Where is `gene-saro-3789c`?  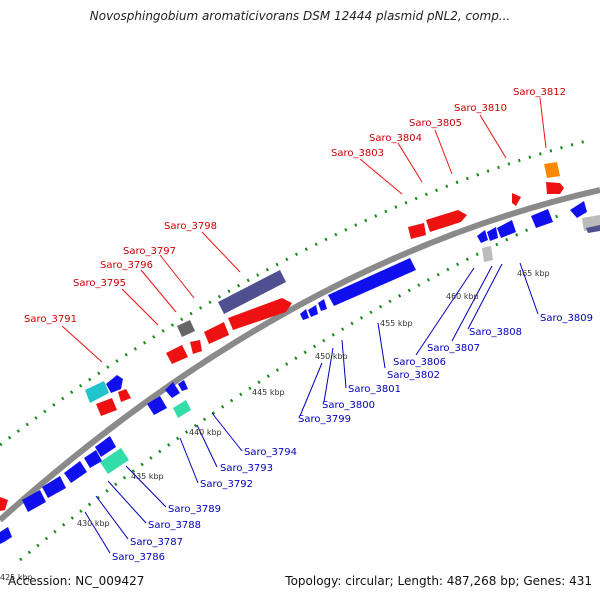 gene-saro-3789c is located at coordinates (105, 446).